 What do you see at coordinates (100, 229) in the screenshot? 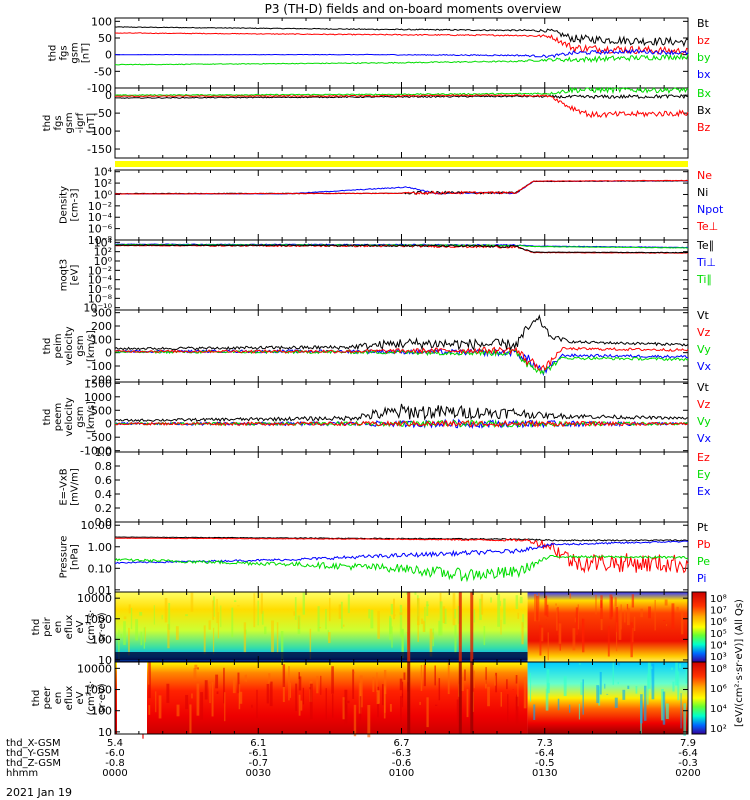
I see `y-tick-label: 10⁻⁶` at bounding box center [100, 229].